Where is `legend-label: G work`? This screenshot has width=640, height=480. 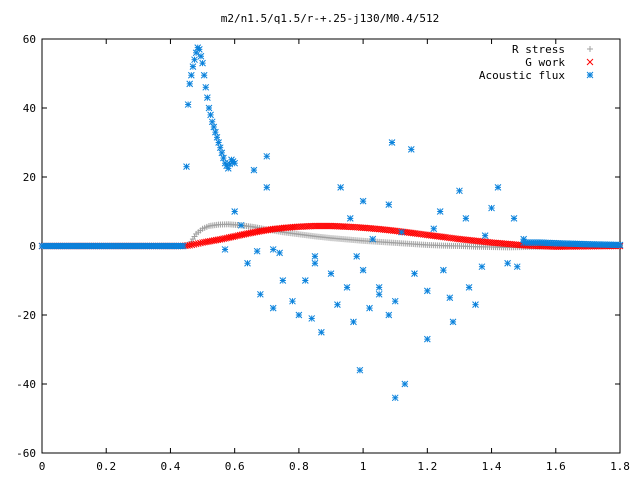 legend-label: G work is located at coordinates (545, 62).